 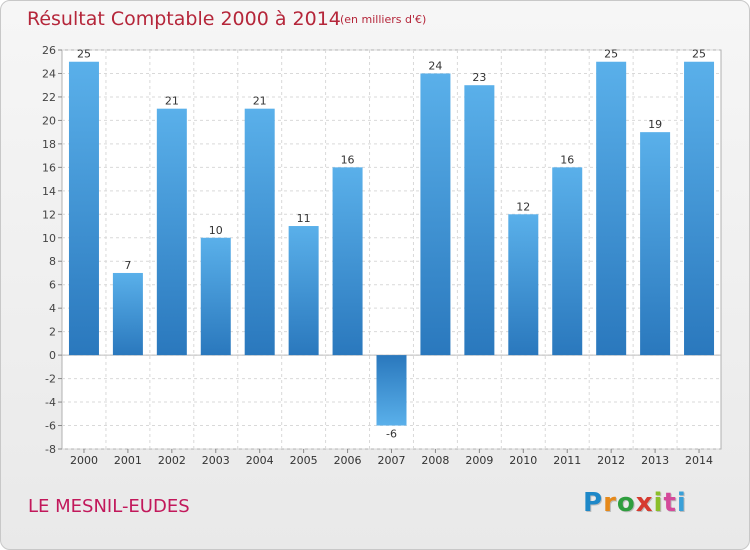 I want to click on x-tick-label: 2001, so click(x=128, y=460).